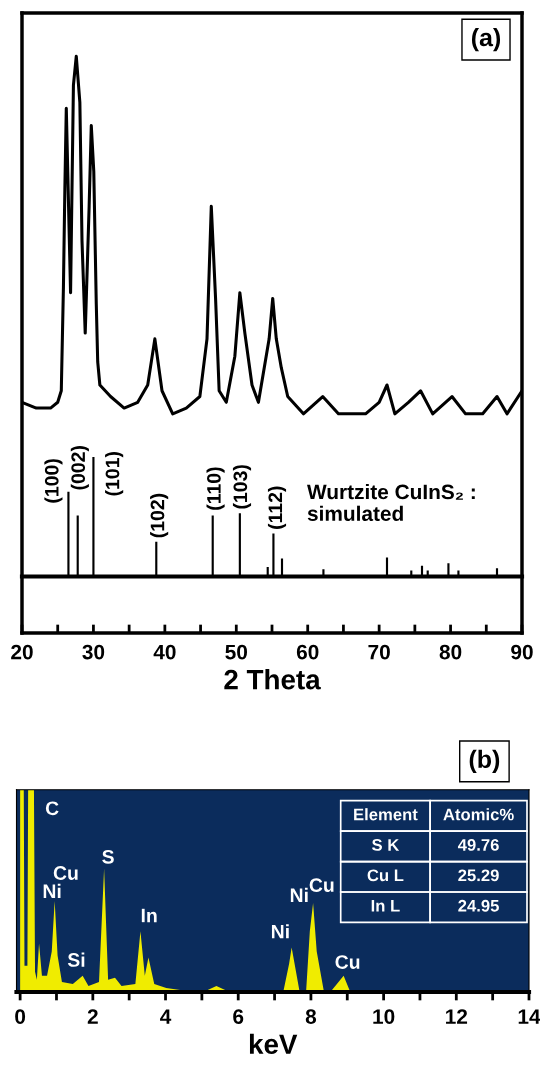 Image resolution: width=540 pixels, height=1079 pixels. I want to click on x-axis-title: keV, so click(273, 1044).